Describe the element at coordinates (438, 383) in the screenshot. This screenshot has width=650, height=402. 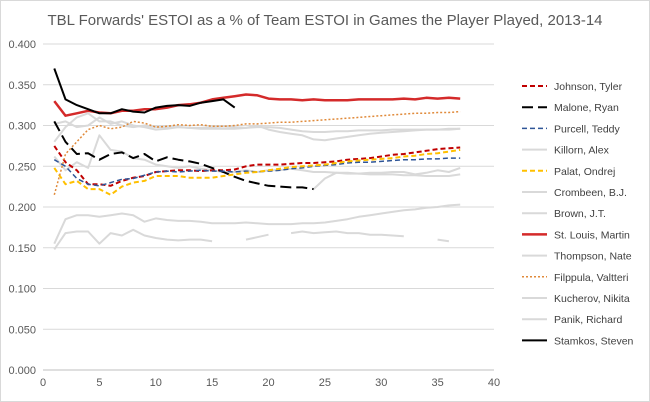
I see `x-tick-label: 35` at that location.